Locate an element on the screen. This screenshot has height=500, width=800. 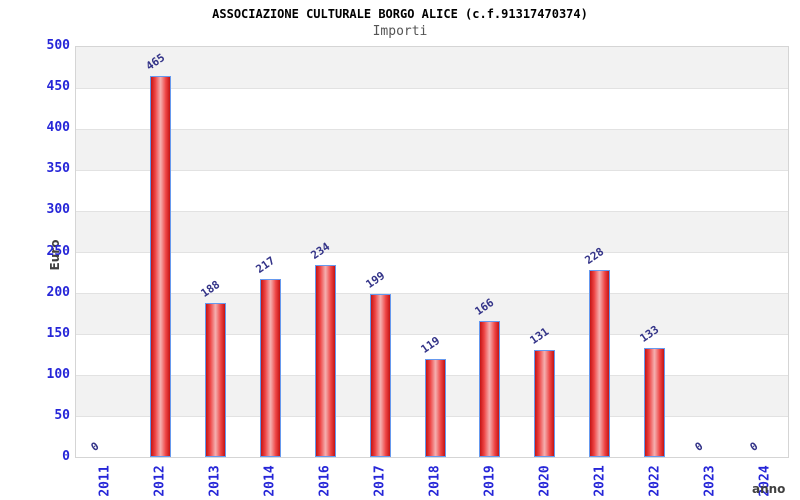
x-tick-label: 2019 is located at coordinates (490, 481).